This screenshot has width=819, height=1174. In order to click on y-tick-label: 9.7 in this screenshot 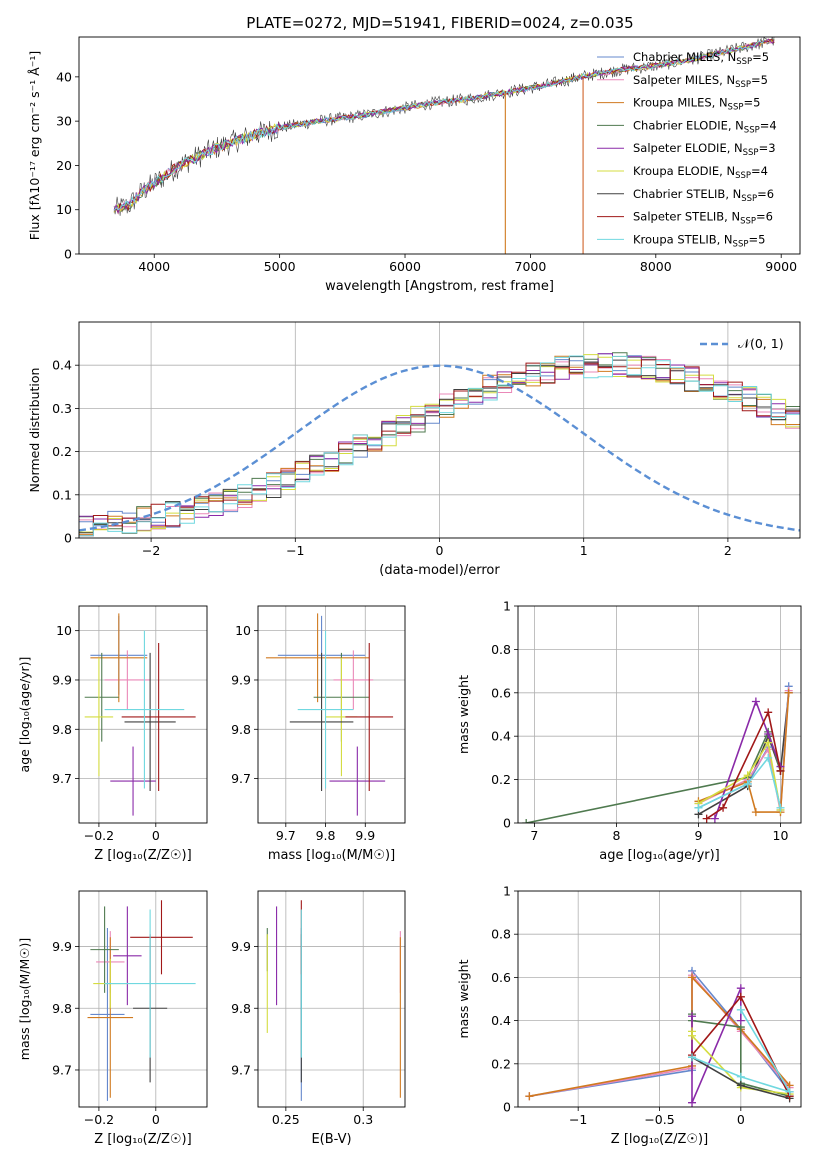, I will do `click(62, 1069)`.